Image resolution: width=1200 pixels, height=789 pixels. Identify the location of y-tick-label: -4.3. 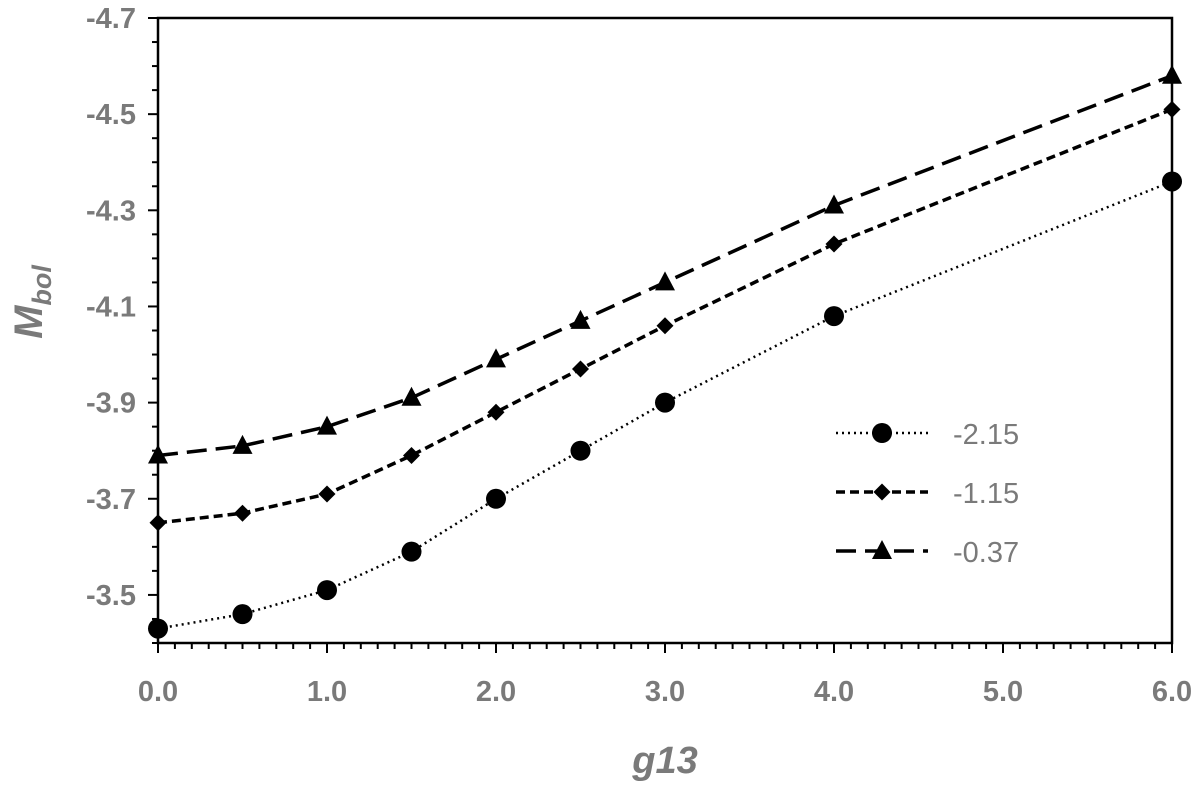
(111, 211).